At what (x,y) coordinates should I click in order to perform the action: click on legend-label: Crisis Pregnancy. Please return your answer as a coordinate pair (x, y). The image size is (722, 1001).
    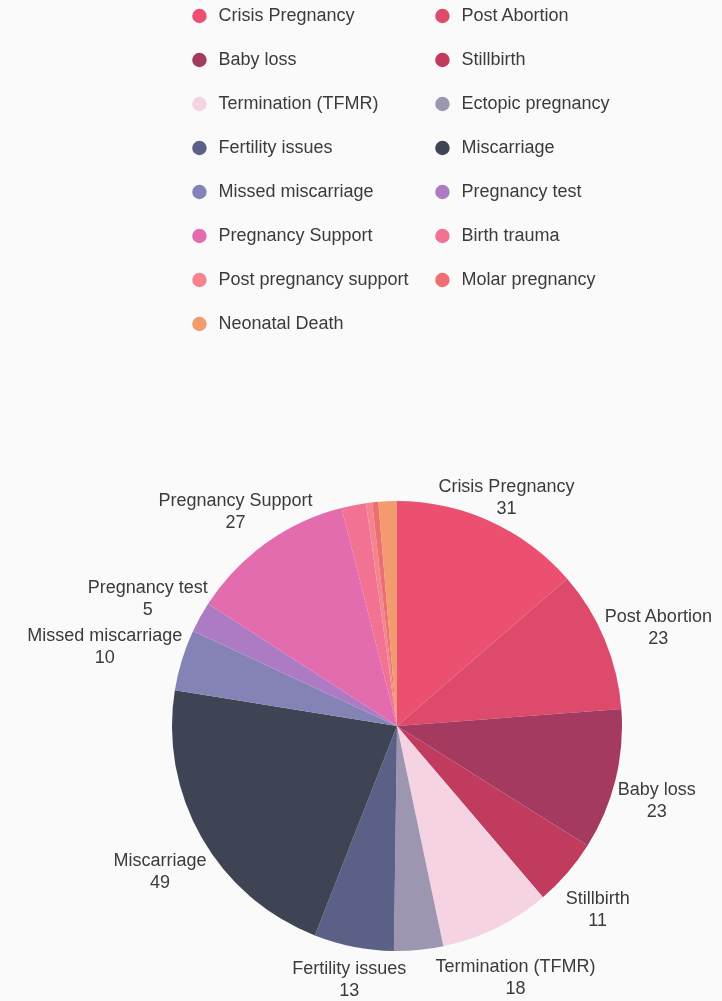
    Looking at the image, I should click on (286, 15).